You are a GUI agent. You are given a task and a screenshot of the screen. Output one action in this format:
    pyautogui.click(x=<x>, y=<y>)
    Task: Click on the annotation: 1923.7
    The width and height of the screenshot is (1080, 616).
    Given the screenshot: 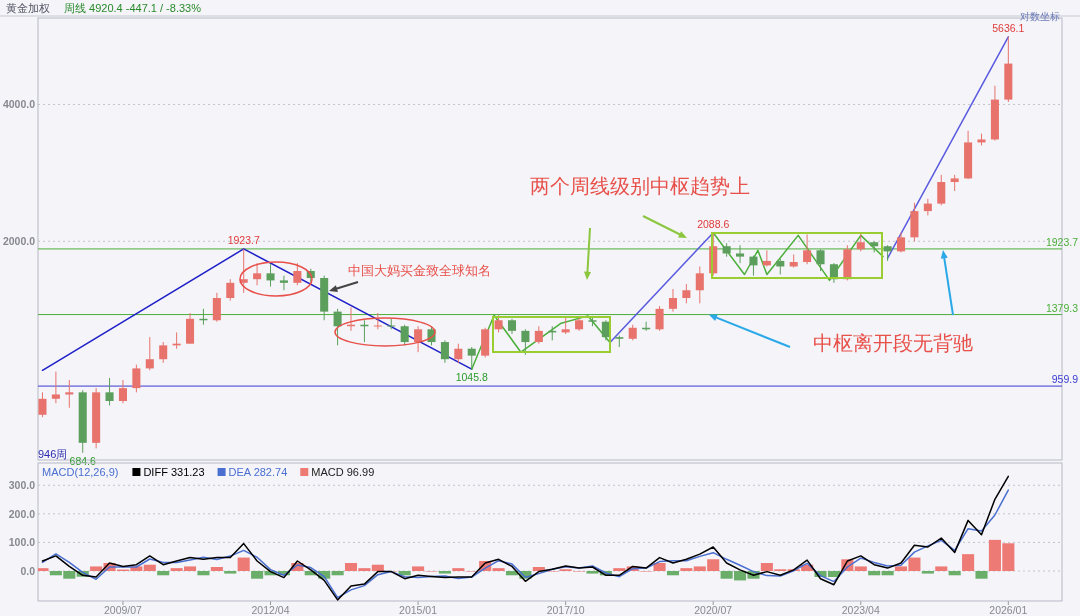 What is the action you would take?
    pyautogui.click(x=243, y=239)
    